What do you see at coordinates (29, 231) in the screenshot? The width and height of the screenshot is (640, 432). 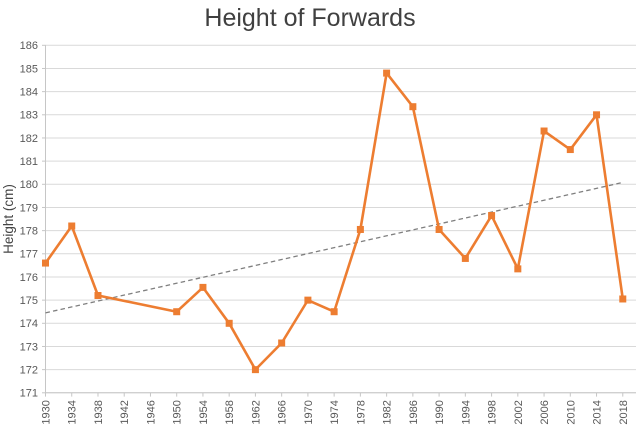 I see `y-tick-label: 178` at bounding box center [29, 231].